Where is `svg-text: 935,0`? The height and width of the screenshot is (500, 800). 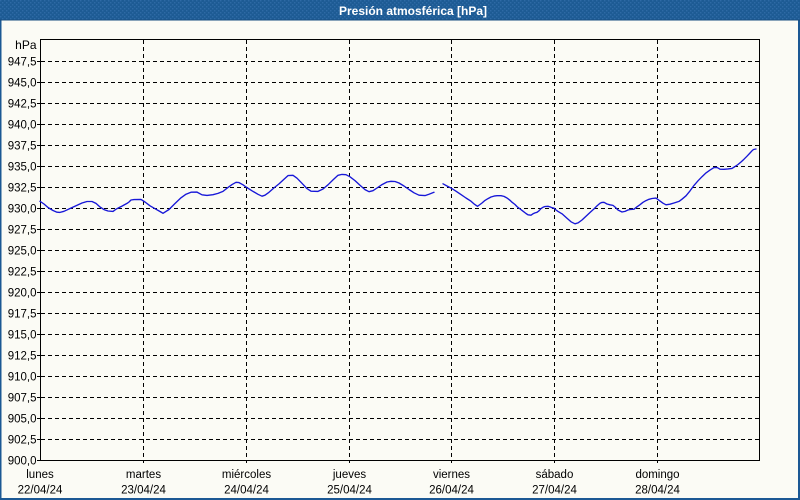 svg-text: 935,0 is located at coordinates (22, 168).